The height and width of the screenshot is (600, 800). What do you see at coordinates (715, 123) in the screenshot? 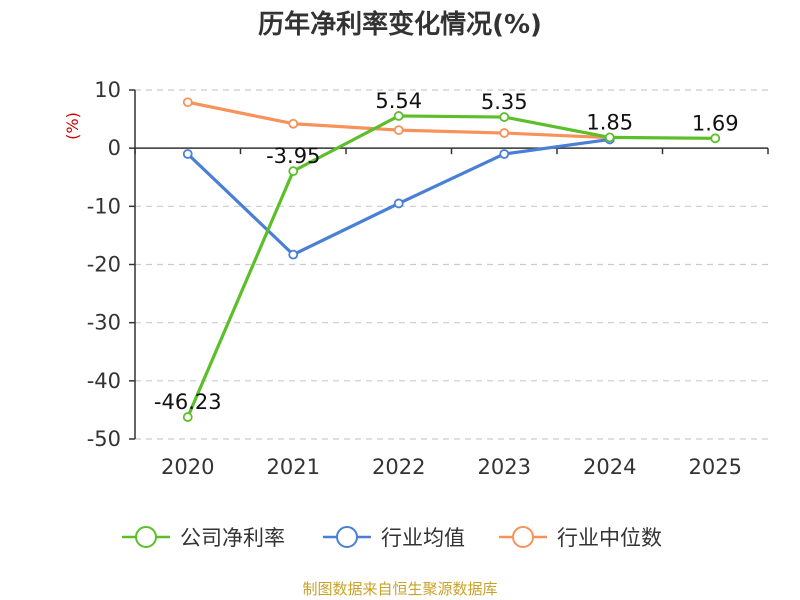
I see `data-label: 1.69` at bounding box center [715, 123].